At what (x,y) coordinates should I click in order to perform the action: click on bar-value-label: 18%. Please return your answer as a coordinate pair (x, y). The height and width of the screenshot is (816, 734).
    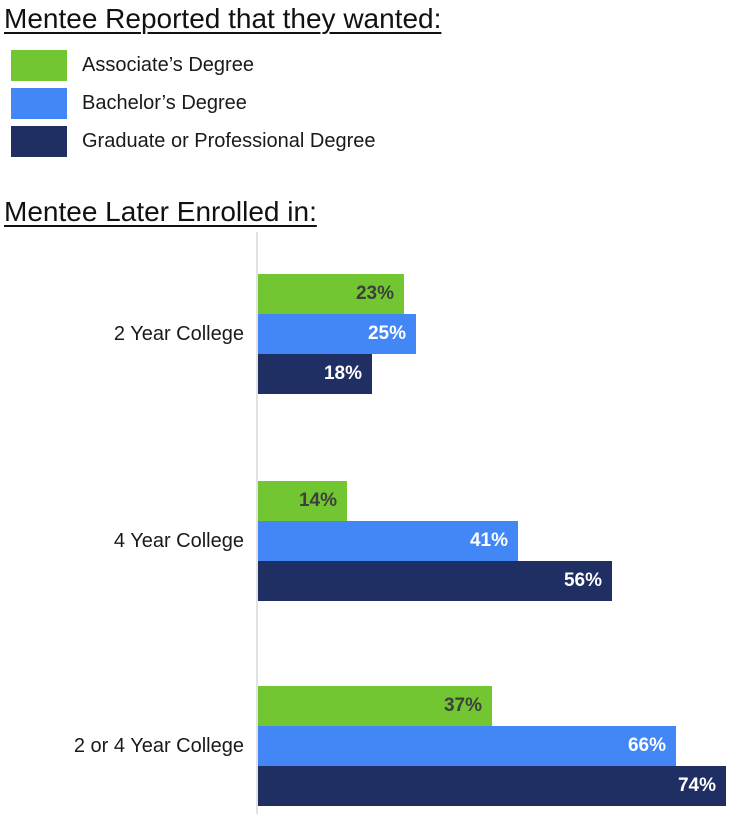
    Looking at the image, I should click on (342, 373).